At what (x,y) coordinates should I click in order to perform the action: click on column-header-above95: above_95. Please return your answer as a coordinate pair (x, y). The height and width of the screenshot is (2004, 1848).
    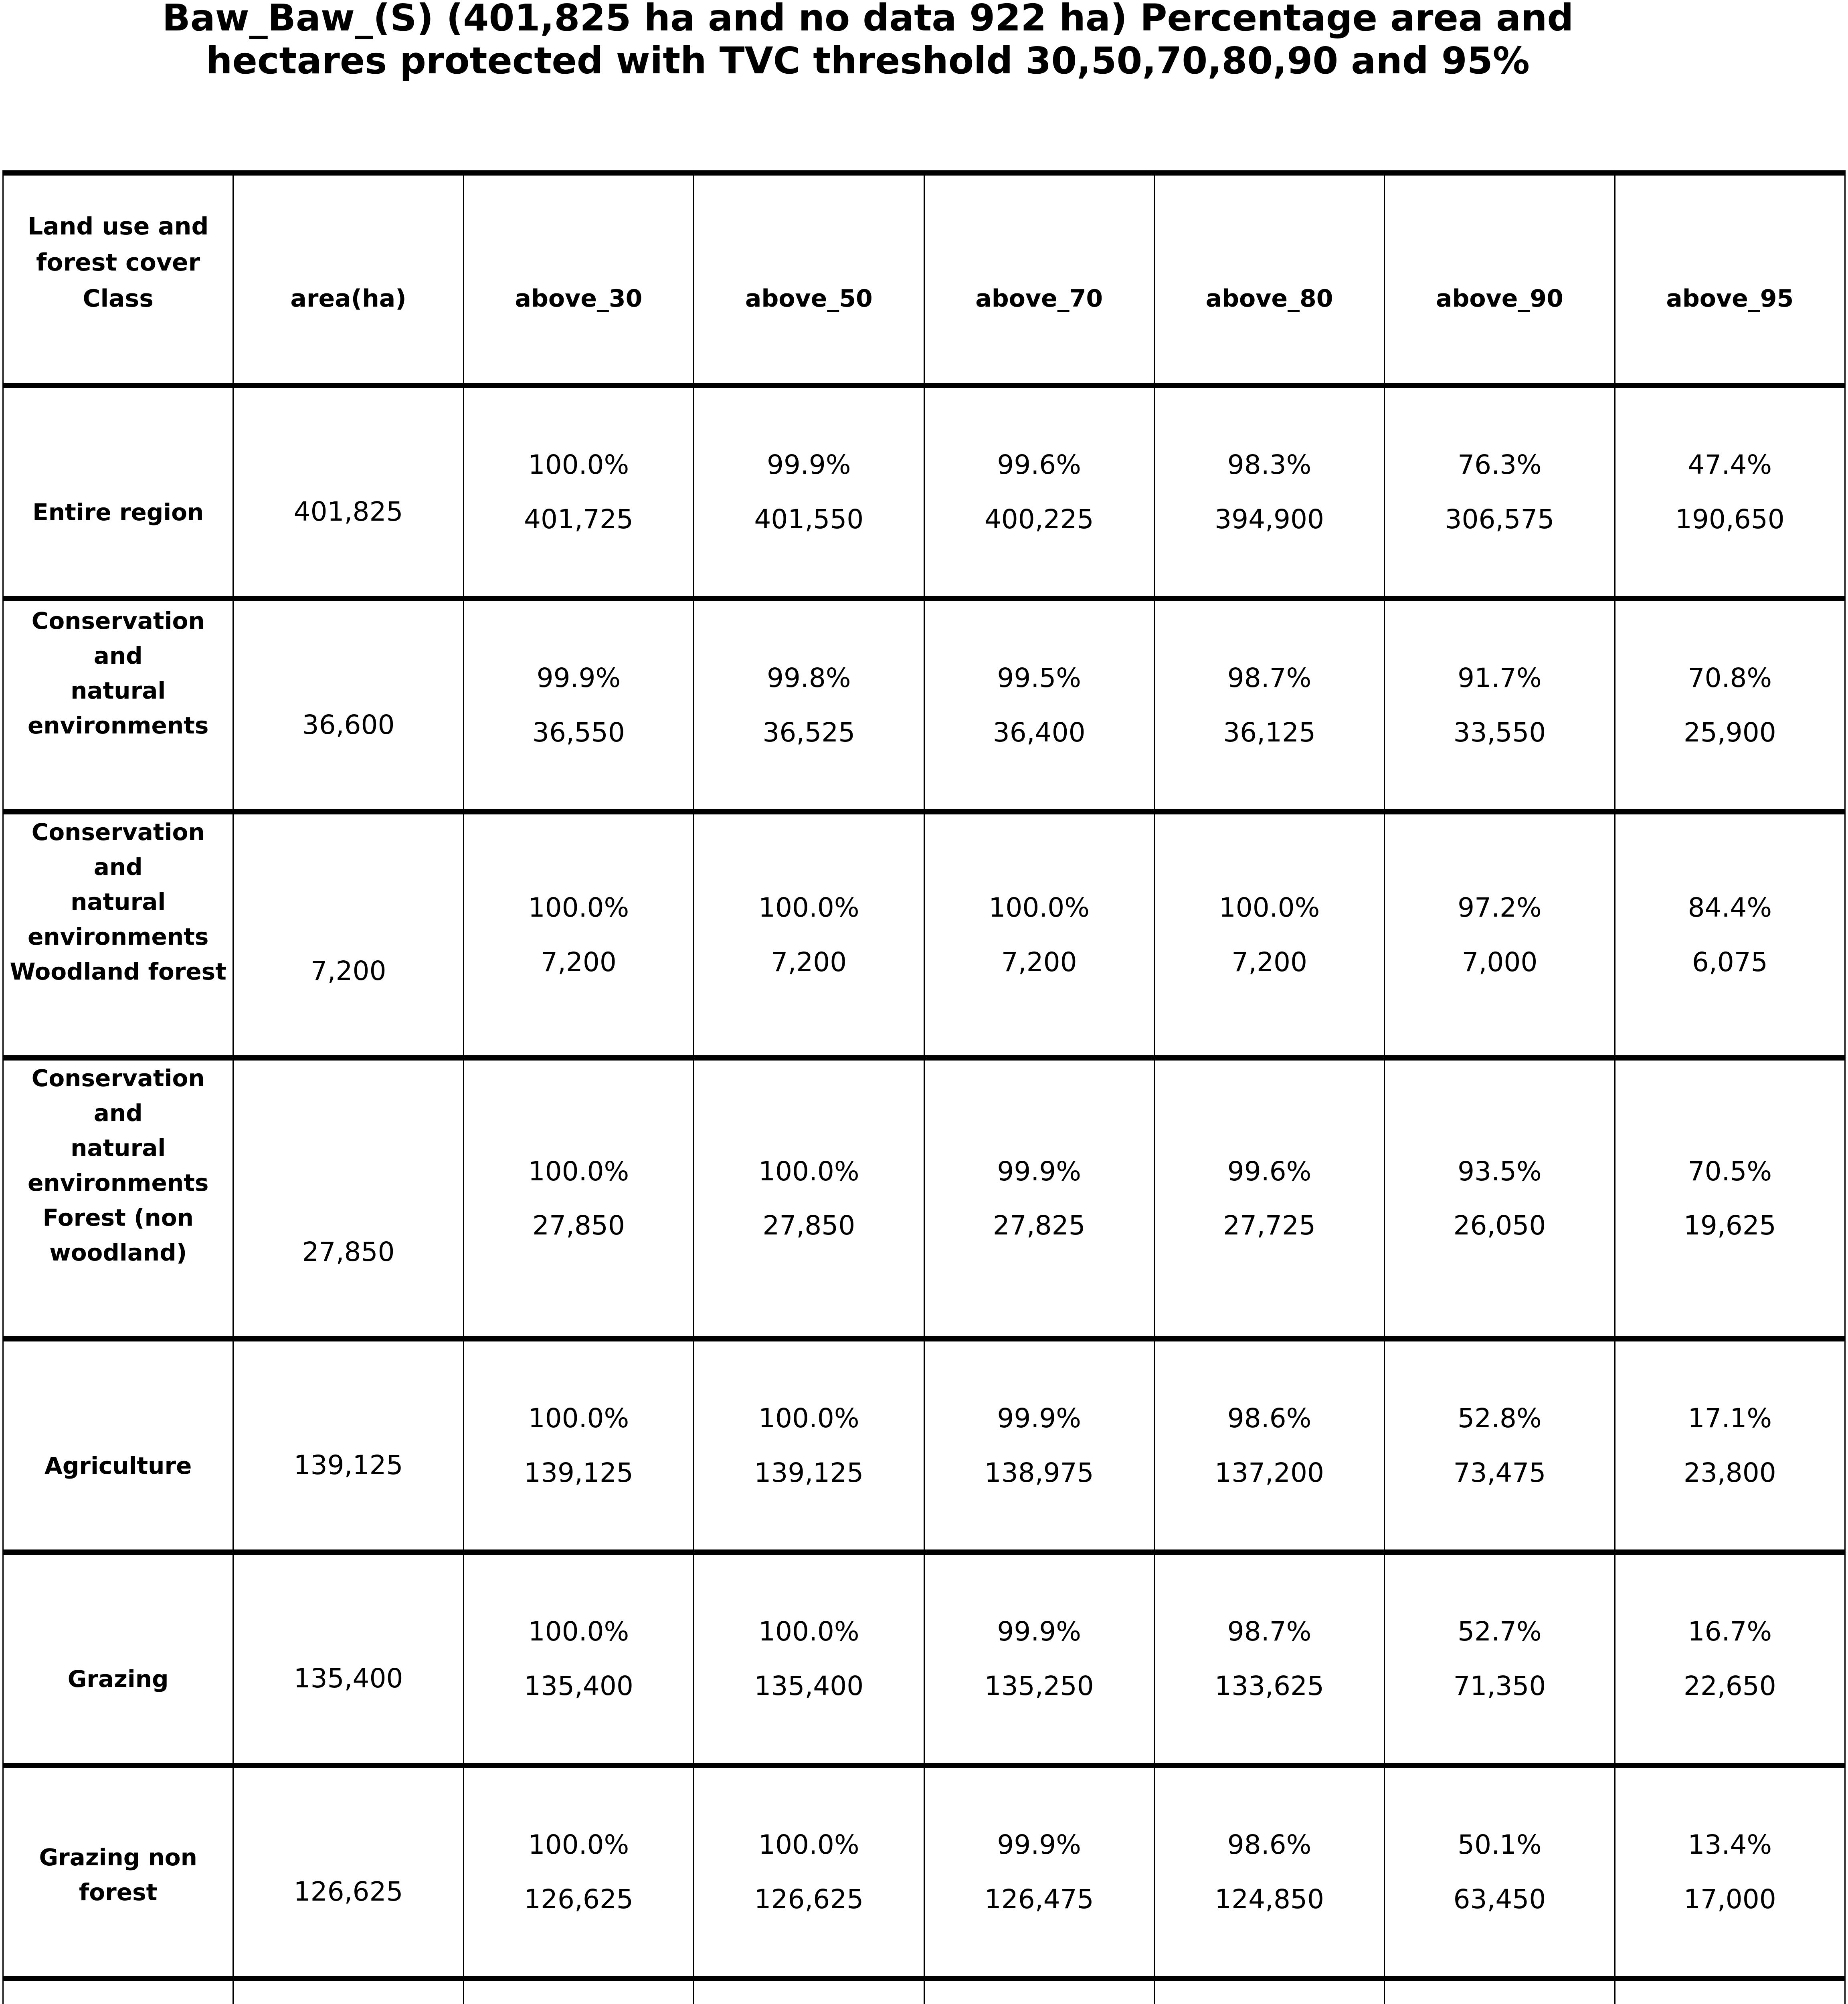
    Looking at the image, I should click on (1730, 279).